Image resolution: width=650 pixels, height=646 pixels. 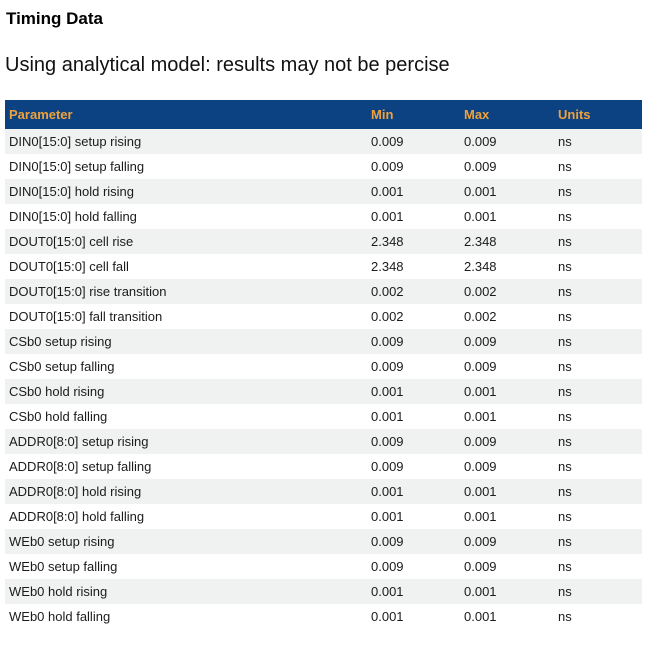 I want to click on column-header-units: Units, so click(x=574, y=114).